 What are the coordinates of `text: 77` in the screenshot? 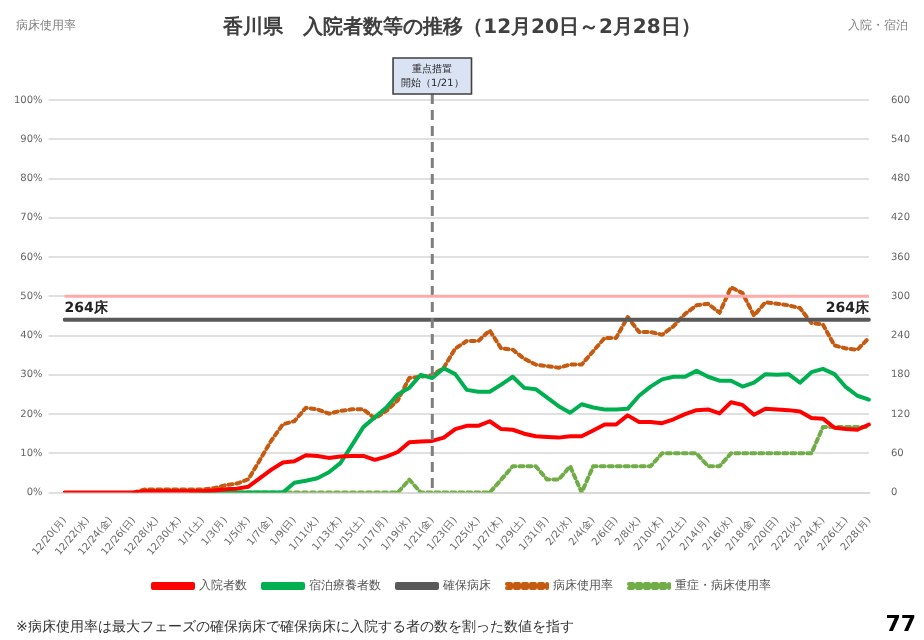 It's located at (900, 623).